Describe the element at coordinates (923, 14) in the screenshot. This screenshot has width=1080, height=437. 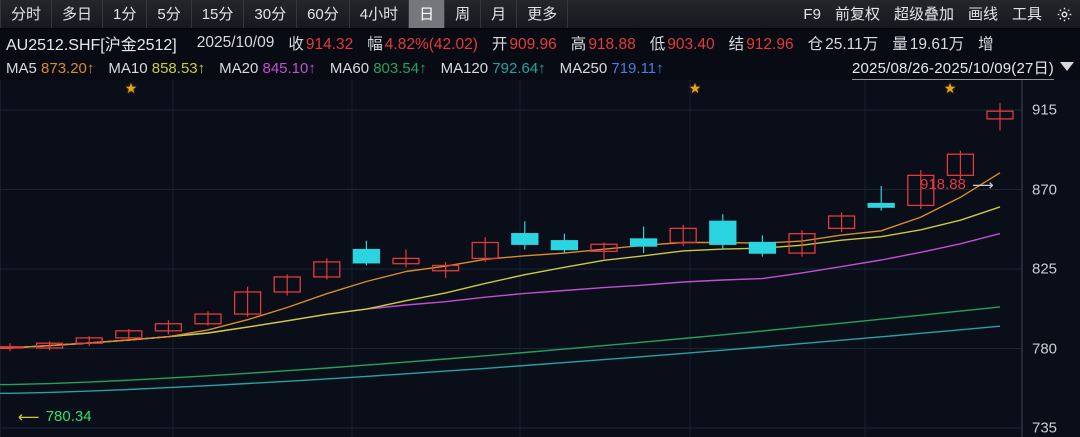
I see `toolbar-action-2: 超级叠加` at that location.